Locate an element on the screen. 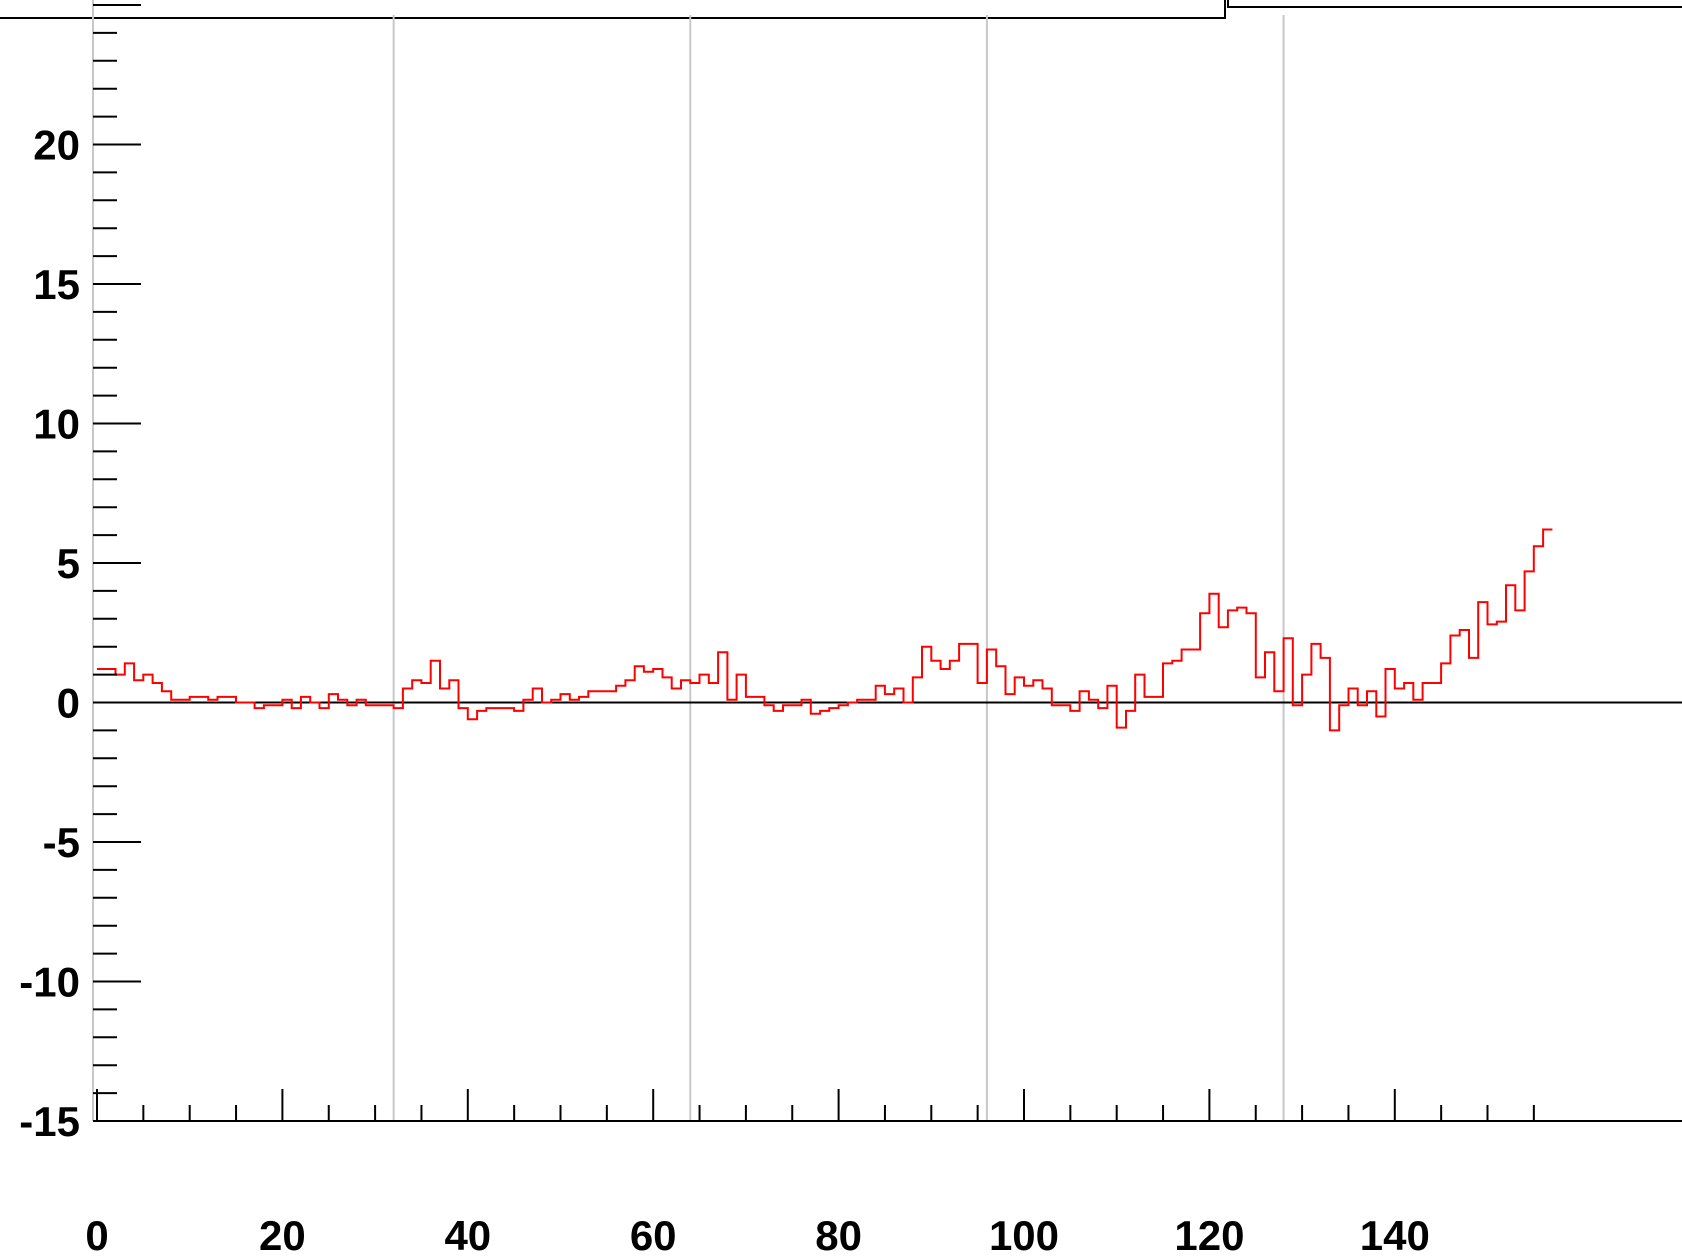  x-tick-label-20: 20 is located at coordinates (282, 1235).